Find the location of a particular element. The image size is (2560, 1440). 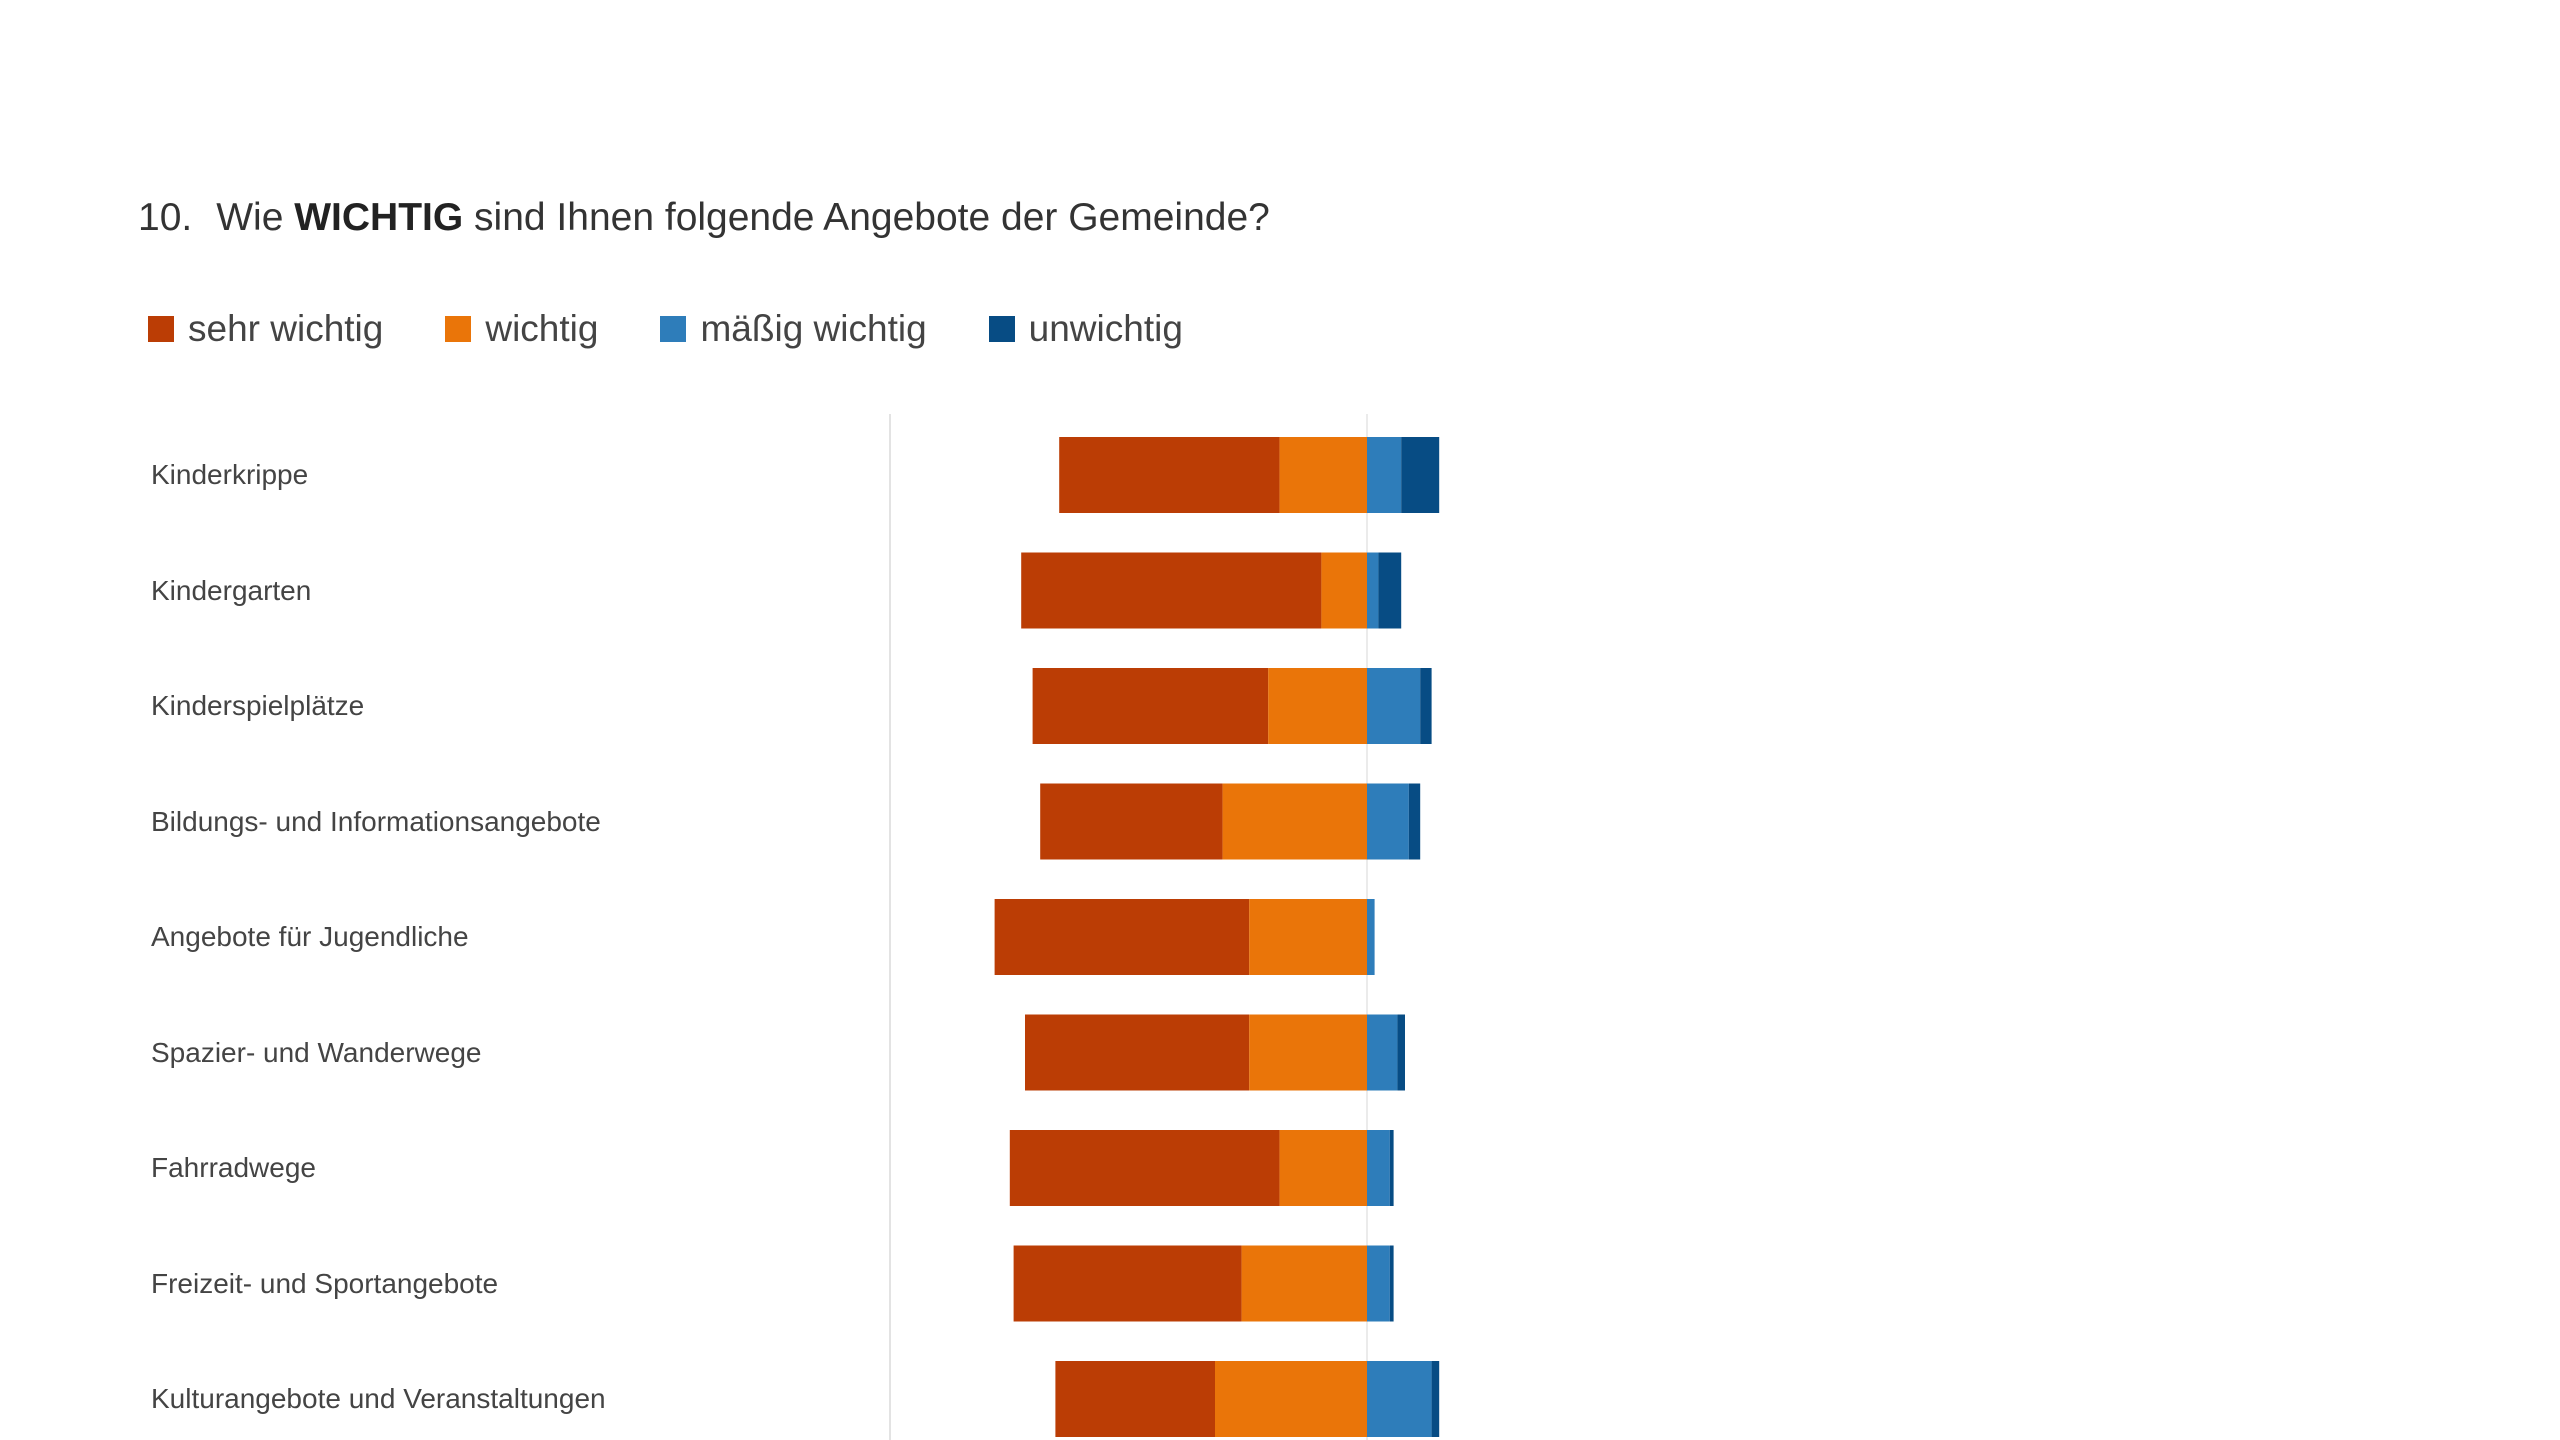

category-label: Kindergarten is located at coordinates (231, 590).